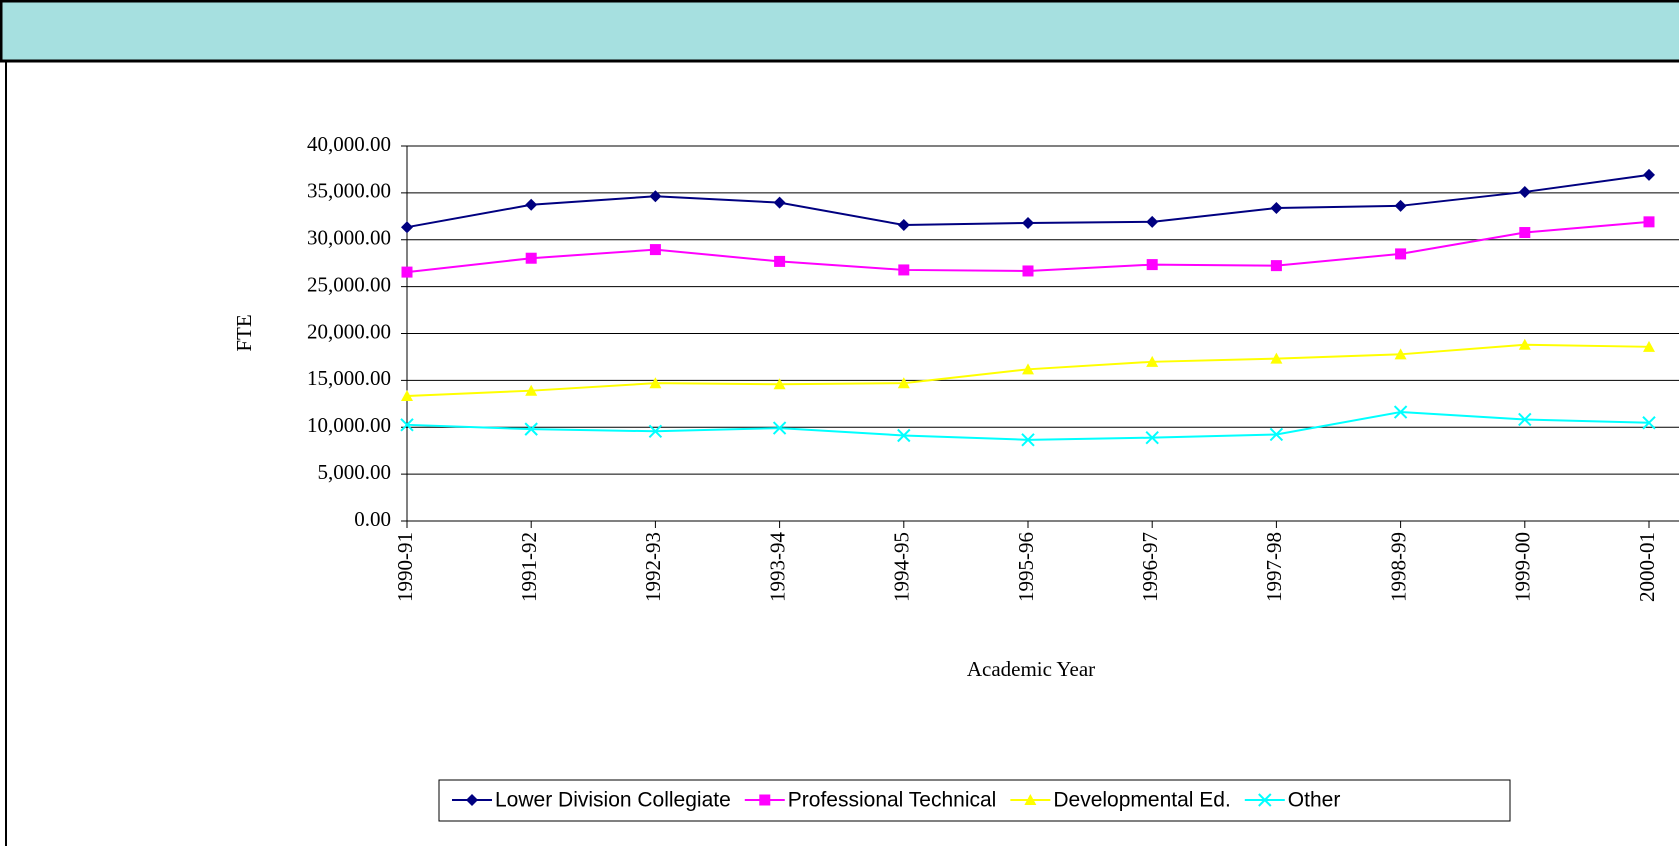  I want to click on x-tick-label: 2000-01, so click(1647, 567).